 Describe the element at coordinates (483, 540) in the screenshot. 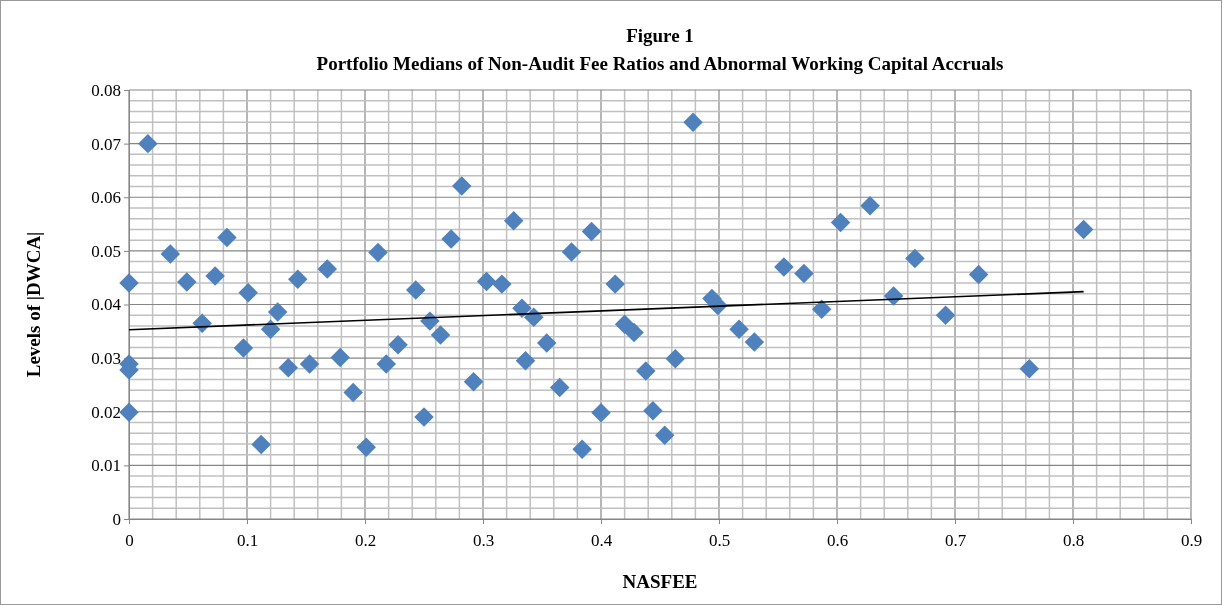

I see `x-tick-label: 0.3` at that location.